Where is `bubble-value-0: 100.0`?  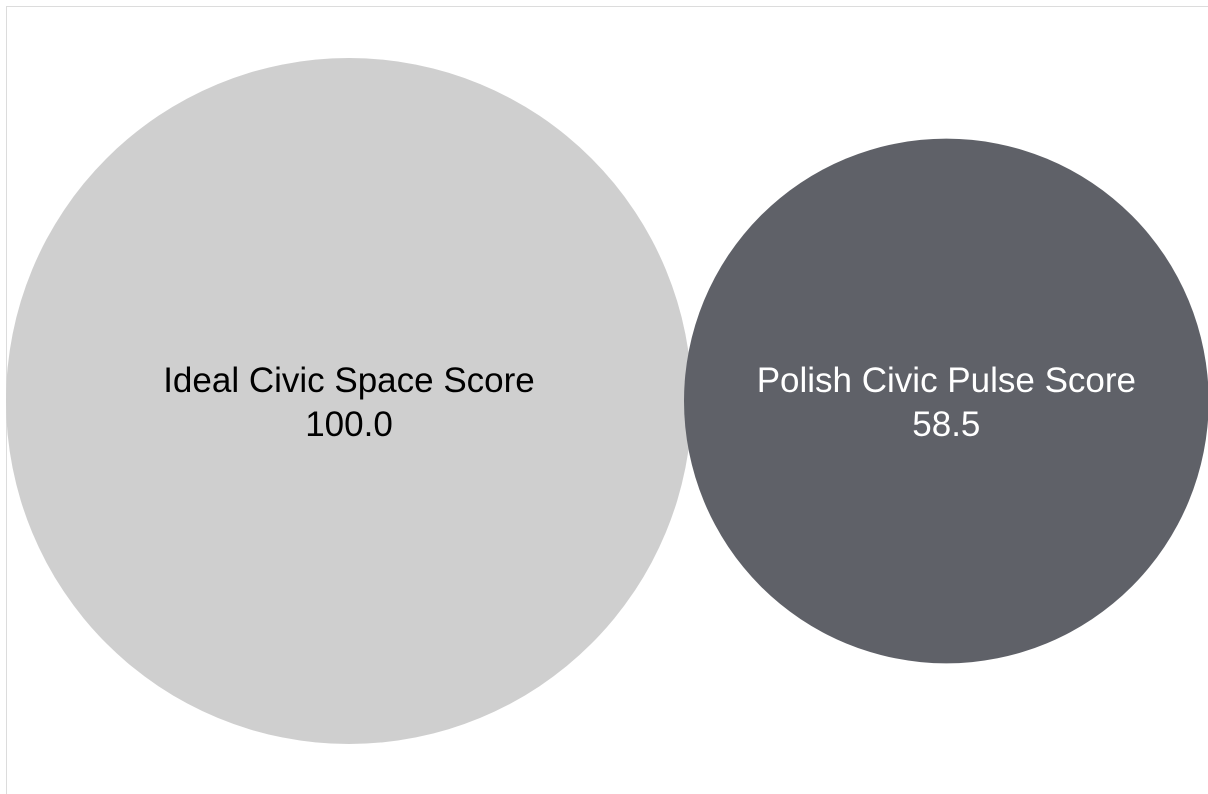
bubble-value-0: 100.0 is located at coordinates (349, 424).